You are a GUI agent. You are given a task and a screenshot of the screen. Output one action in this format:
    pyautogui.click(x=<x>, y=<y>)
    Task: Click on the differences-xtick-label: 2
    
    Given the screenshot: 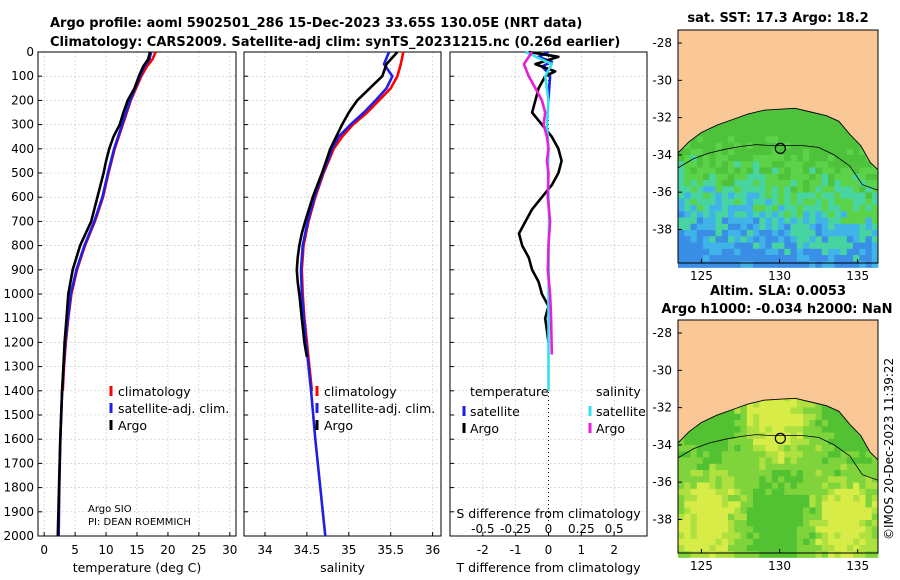 What is the action you would take?
    pyautogui.click(x=614, y=550)
    